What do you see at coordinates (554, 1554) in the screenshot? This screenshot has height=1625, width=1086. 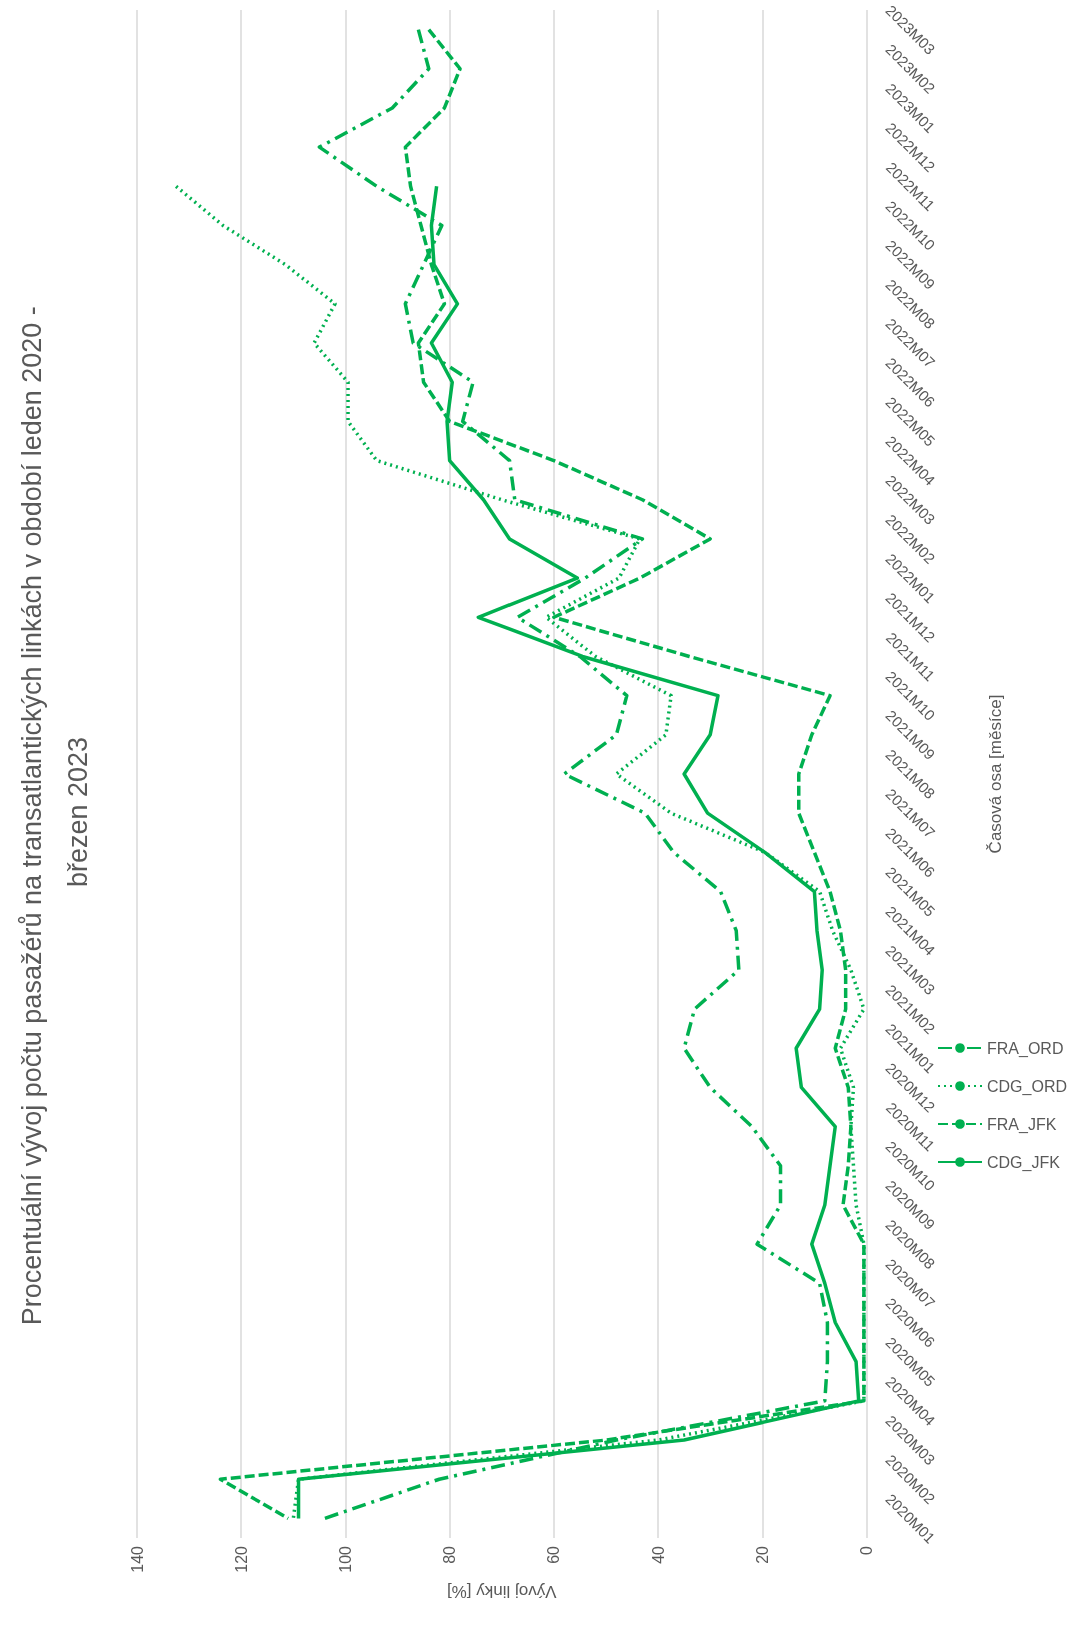 I see `x-tick-label: 60` at bounding box center [554, 1554].